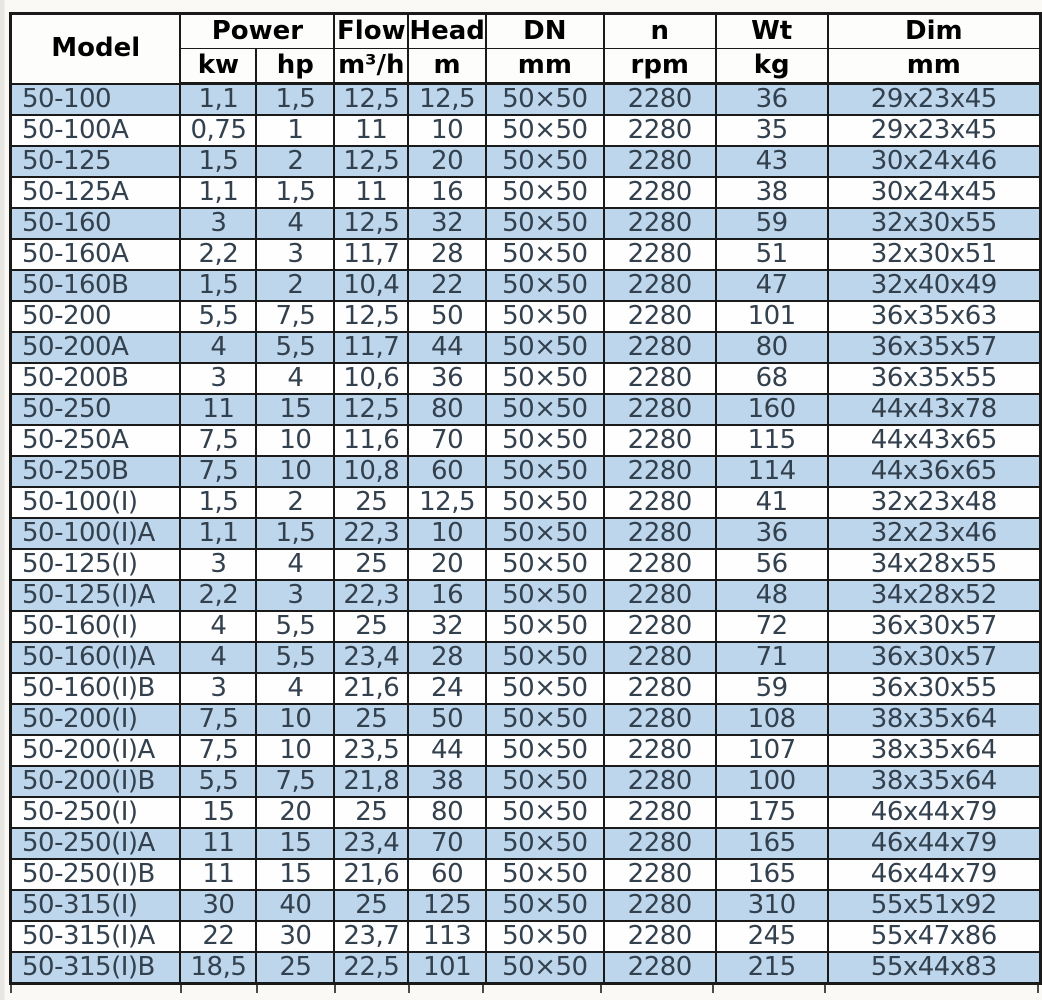 The width and height of the screenshot is (1042, 1000). What do you see at coordinates (95, 347) in the screenshot?
I see `cell-model: 50-200A` at bounding box center [95, 347].